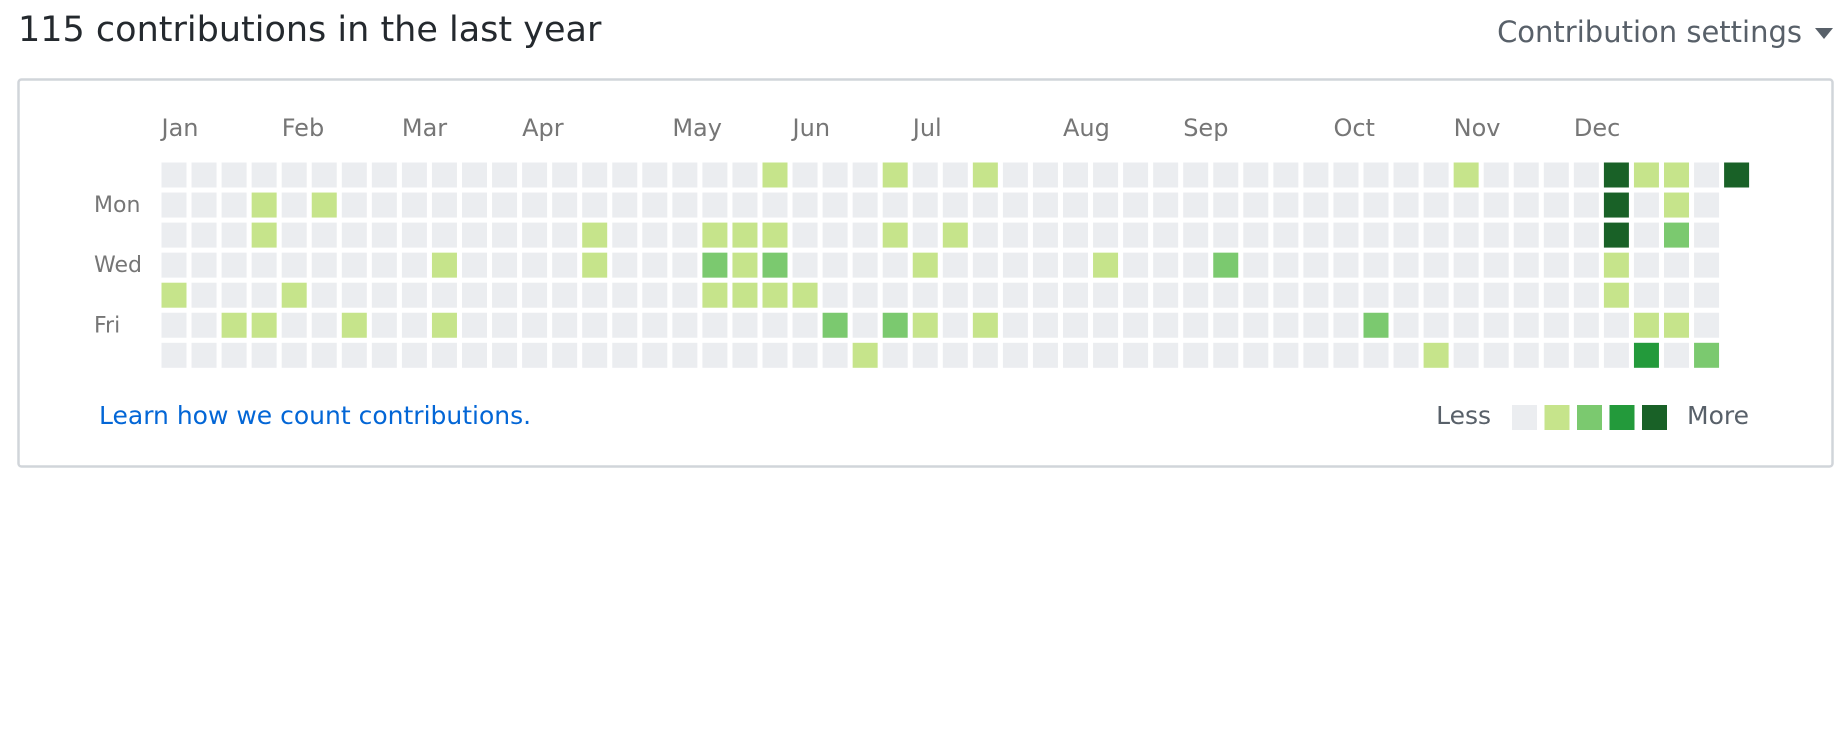 The width and height of the screenshot is (1848, 750). What do you see at coordinates (315, 415) in the screenshot?
I see `learn-link: Learn how we count contributions.` at bounding box center [315, 415].